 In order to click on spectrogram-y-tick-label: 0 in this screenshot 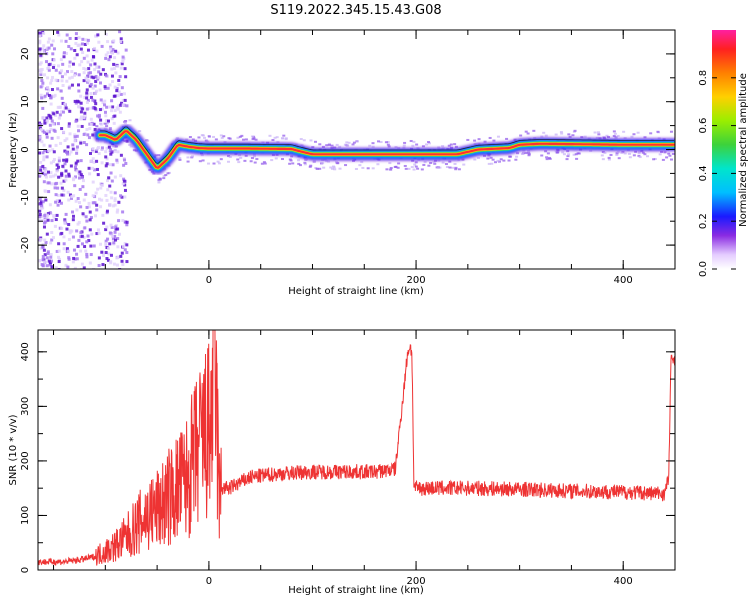, I will do `click(25, 149)`.